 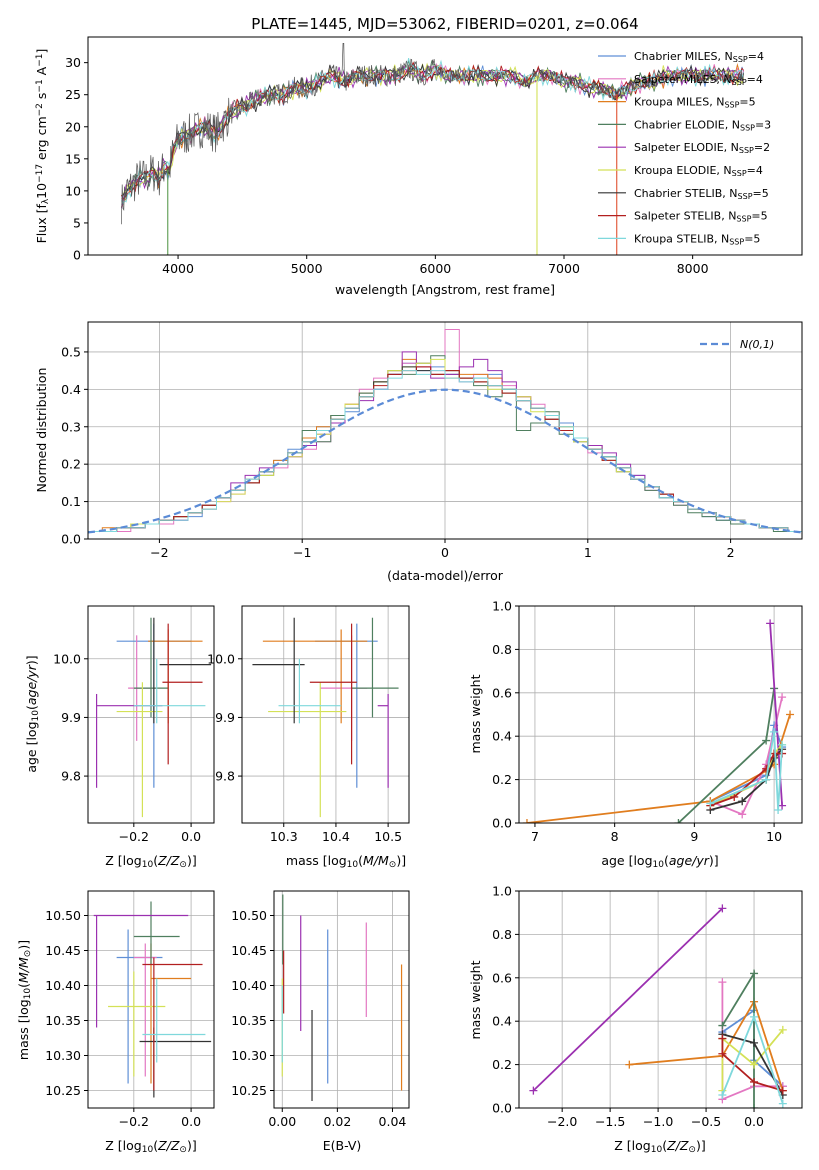 I want to click on legend-label: Salpeter ELODIE, NSSP=2, so click(x=702, y=148).